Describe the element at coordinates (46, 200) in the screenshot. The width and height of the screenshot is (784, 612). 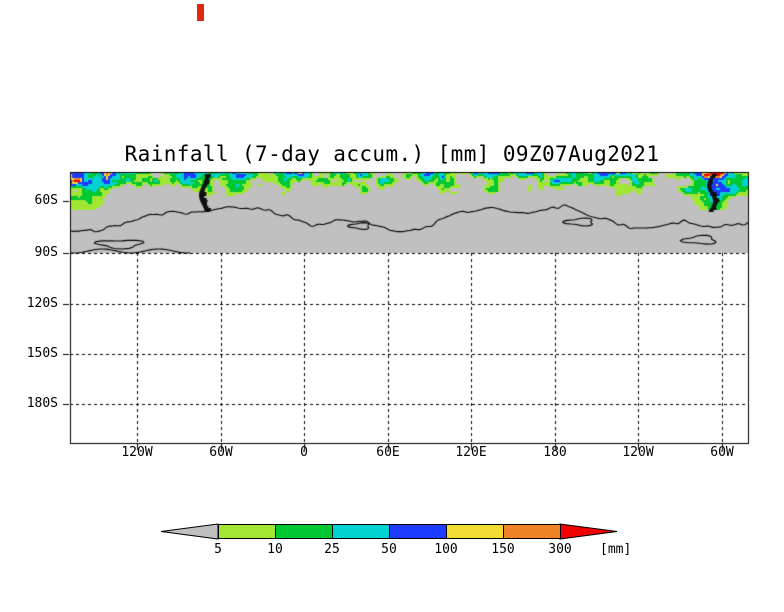
I see `y-axis-label: 60S` at that location.